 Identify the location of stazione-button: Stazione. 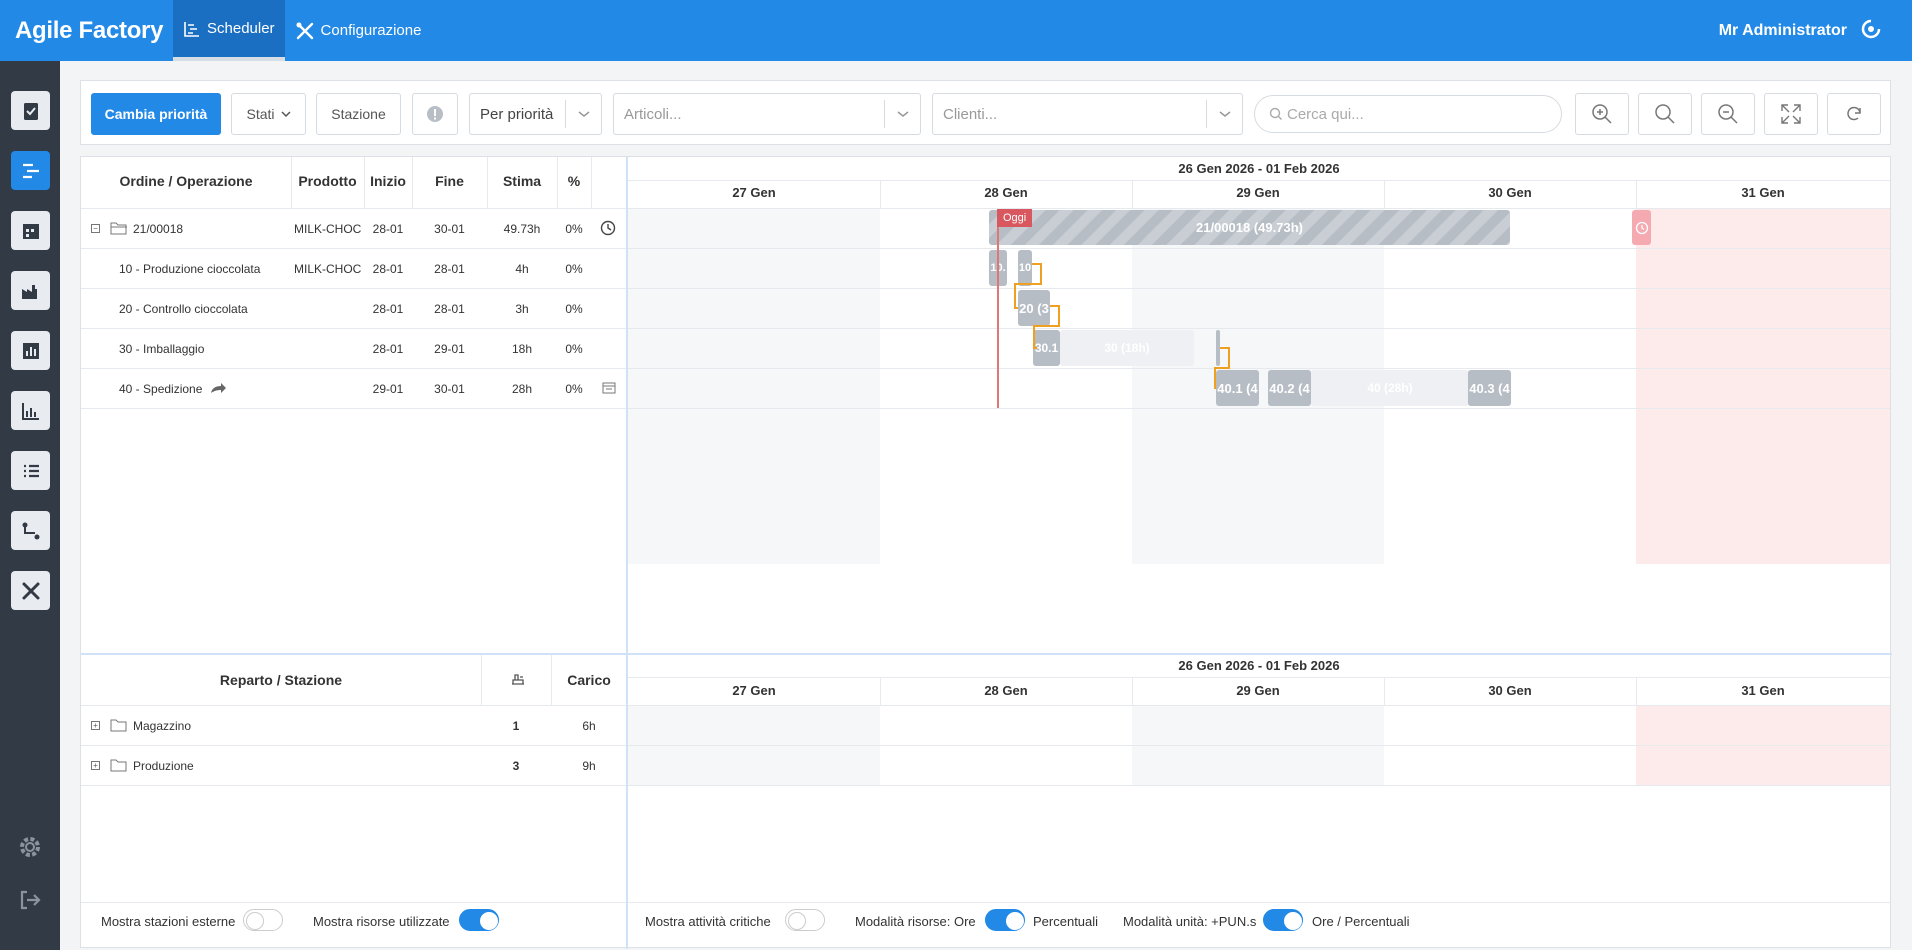
(358, 114).